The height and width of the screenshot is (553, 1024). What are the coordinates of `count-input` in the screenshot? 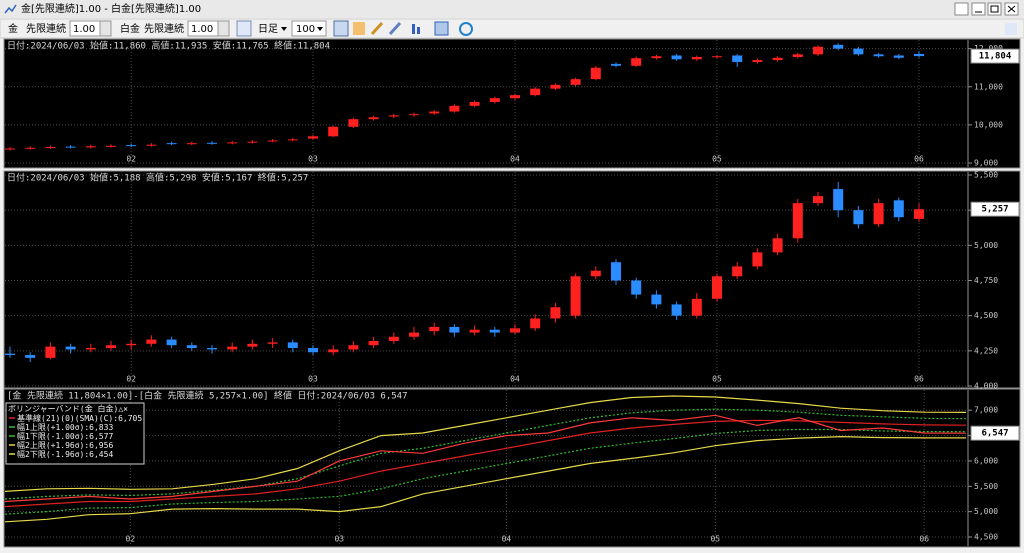 It's located at (309, 28).